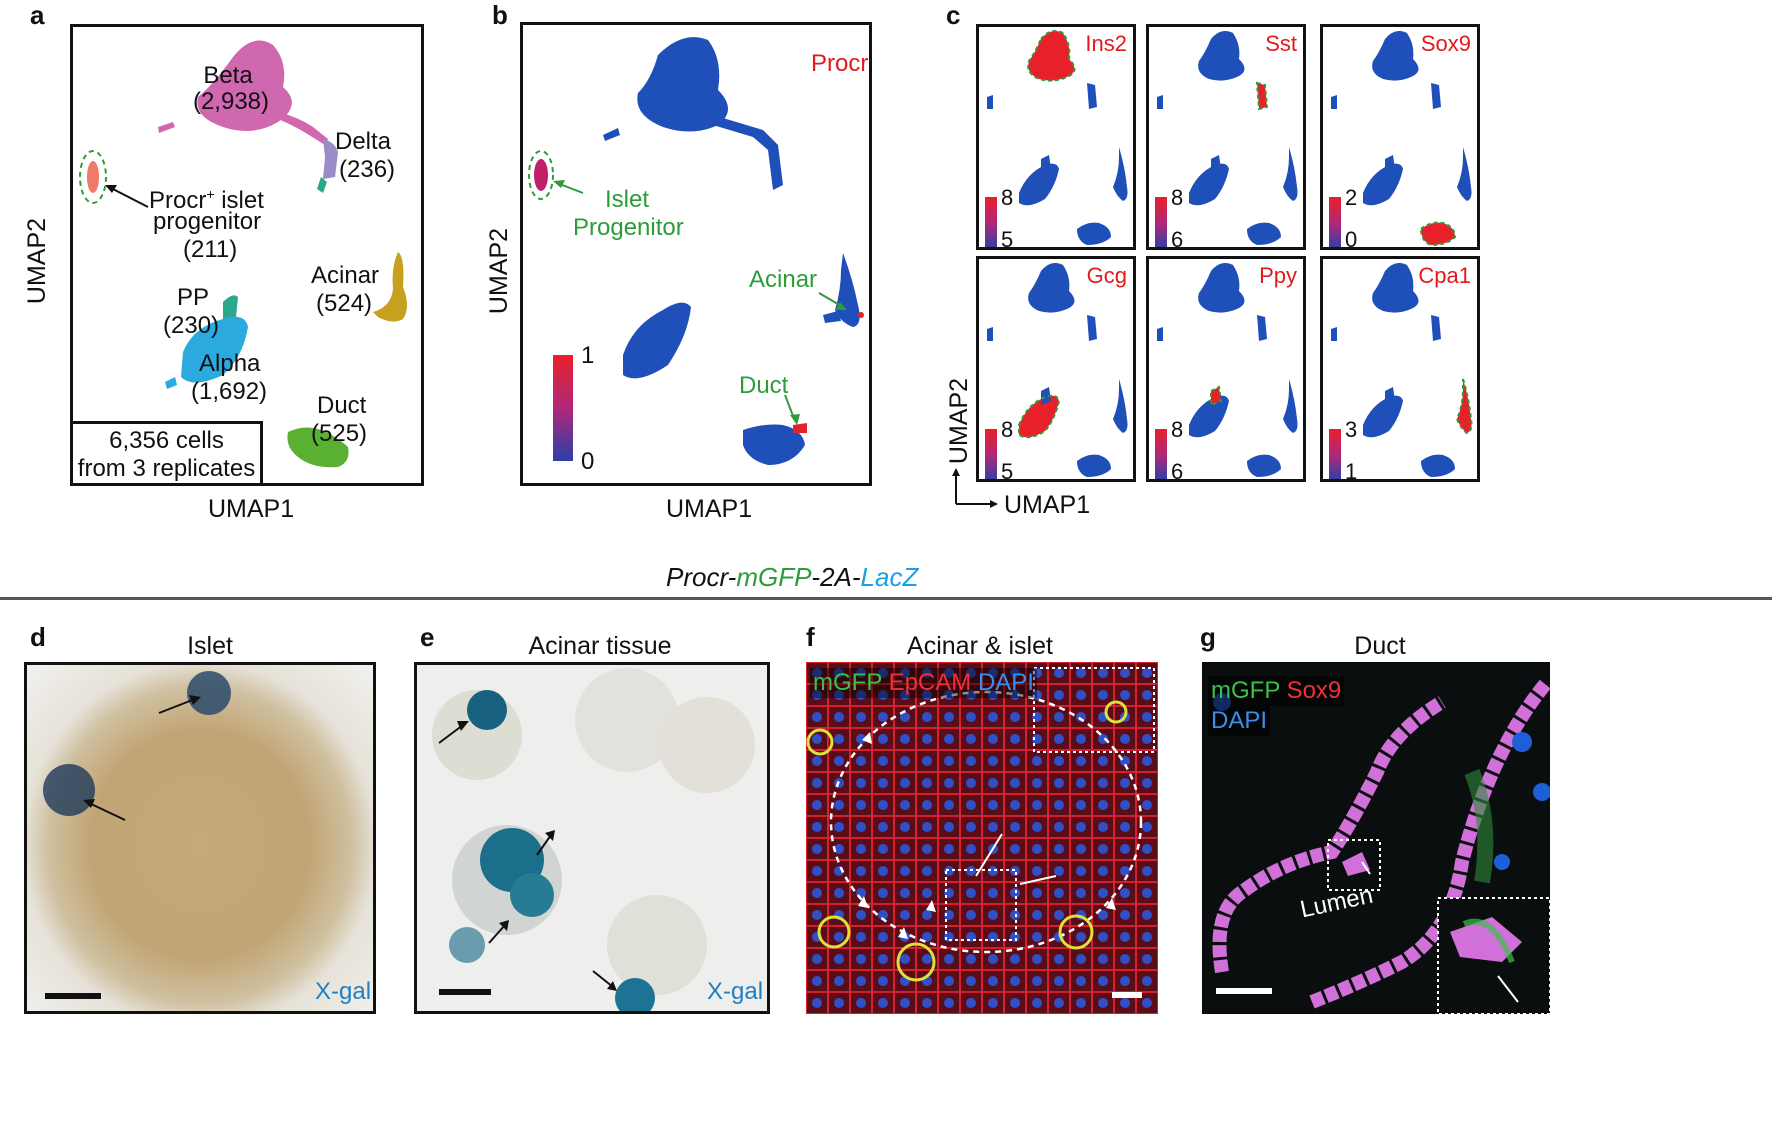 This screenshot has height=1147, width=1772. I want to click on colorbar-b, so click(563, 408).